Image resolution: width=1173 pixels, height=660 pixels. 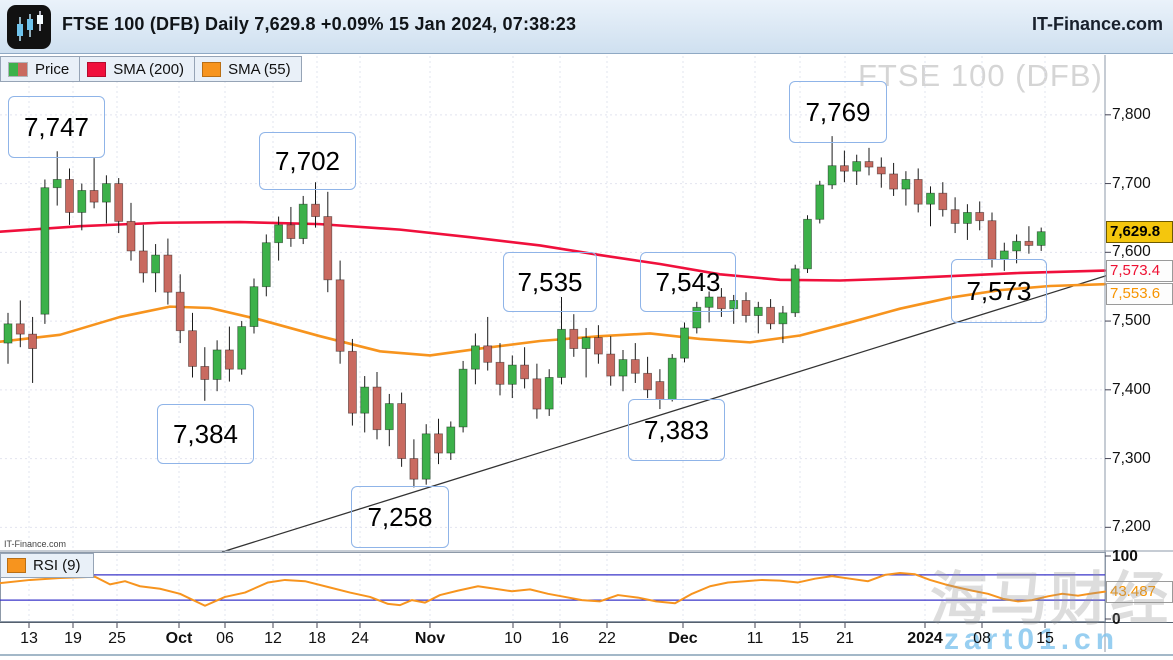 I want to click on legend-item-sma200: SMA (200), so click(x=137, y=69).